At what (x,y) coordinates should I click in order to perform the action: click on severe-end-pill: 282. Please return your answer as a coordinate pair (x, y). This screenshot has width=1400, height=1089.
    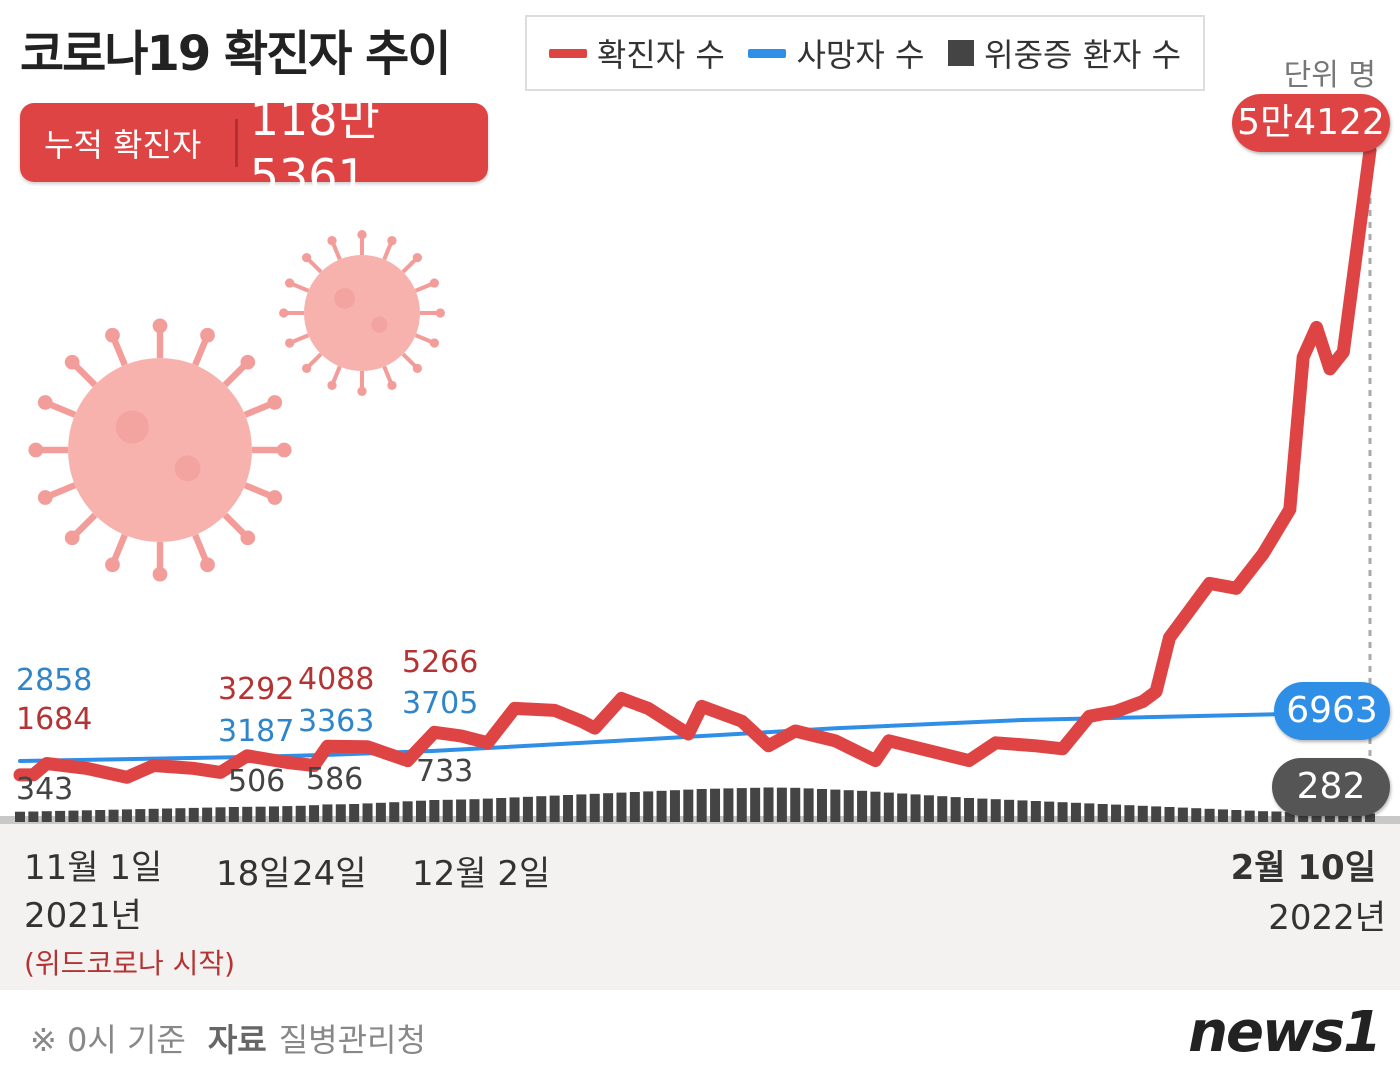
    Looking at the image, I should click on (1331, 787).